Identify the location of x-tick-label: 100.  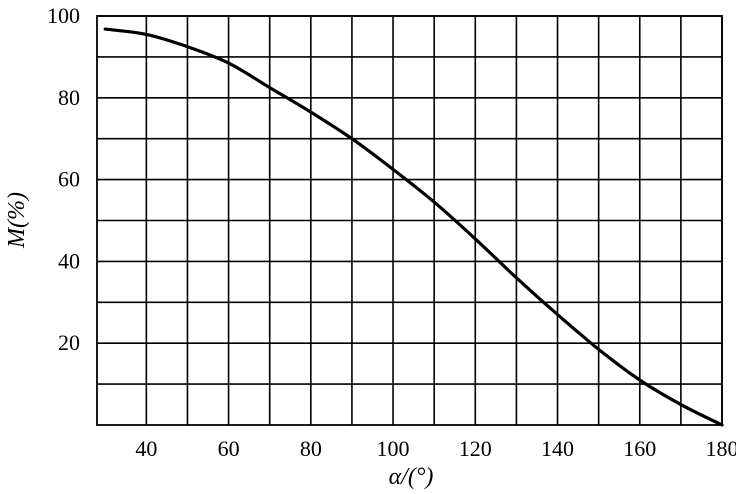
(393, 448).